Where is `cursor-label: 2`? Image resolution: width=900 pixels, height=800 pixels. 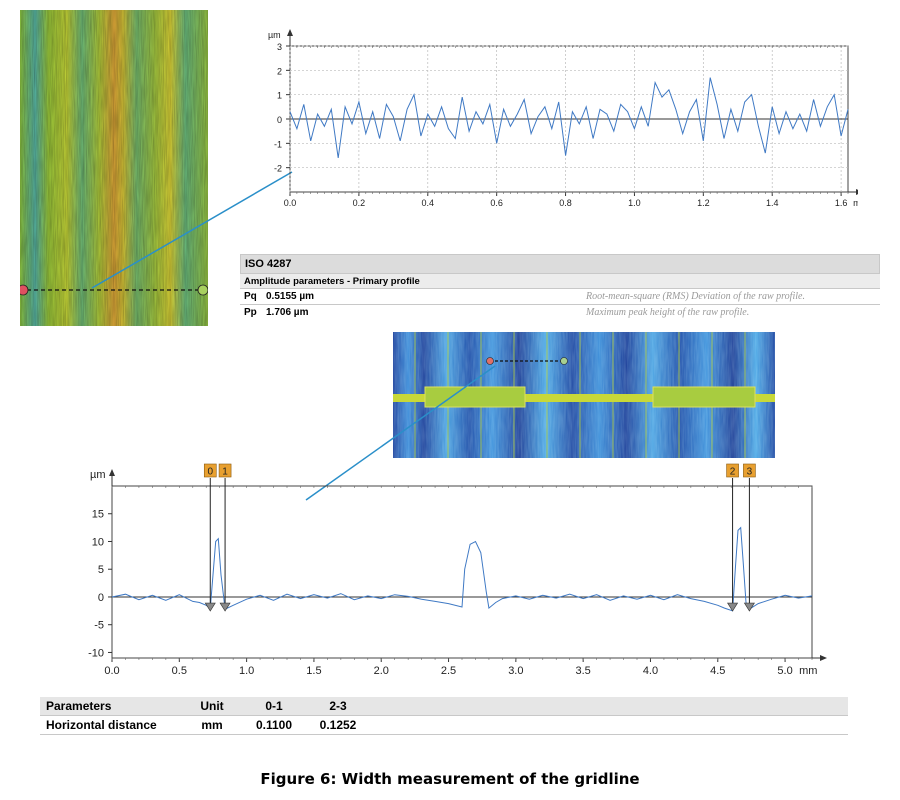
cursor-label: 2 is located at coordinates (733, 472).